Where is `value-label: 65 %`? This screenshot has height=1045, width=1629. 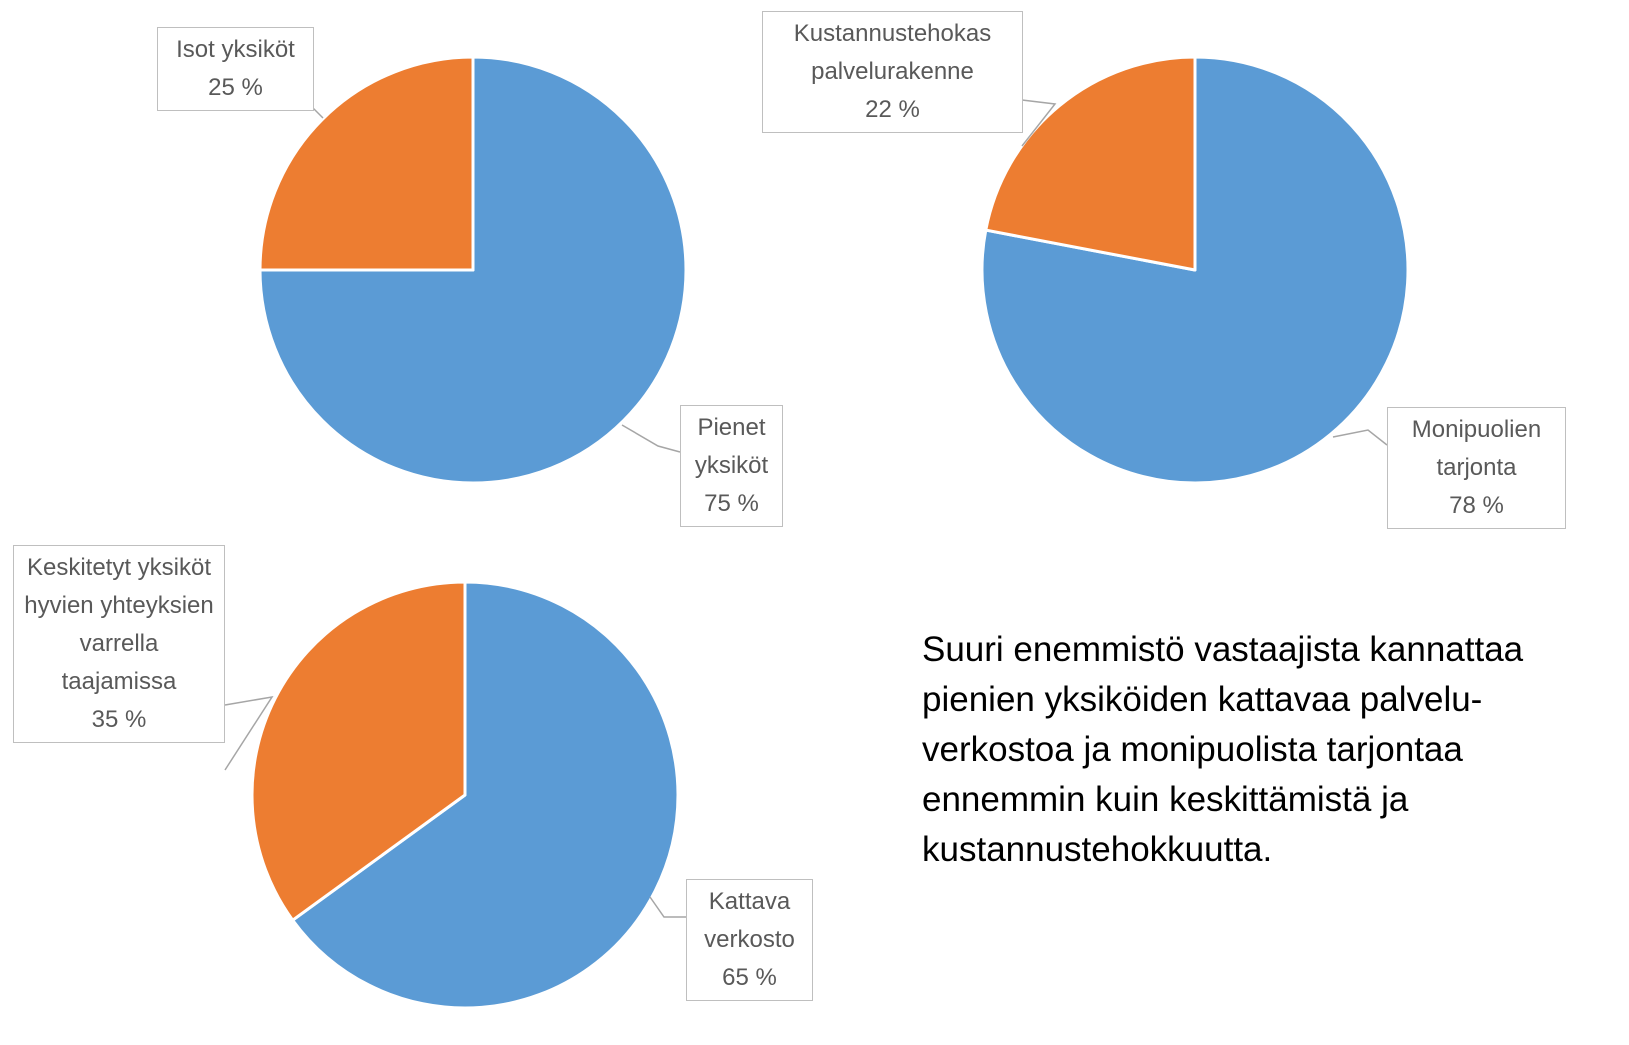 value-label: 65 % is located at coordinates (749, 977).